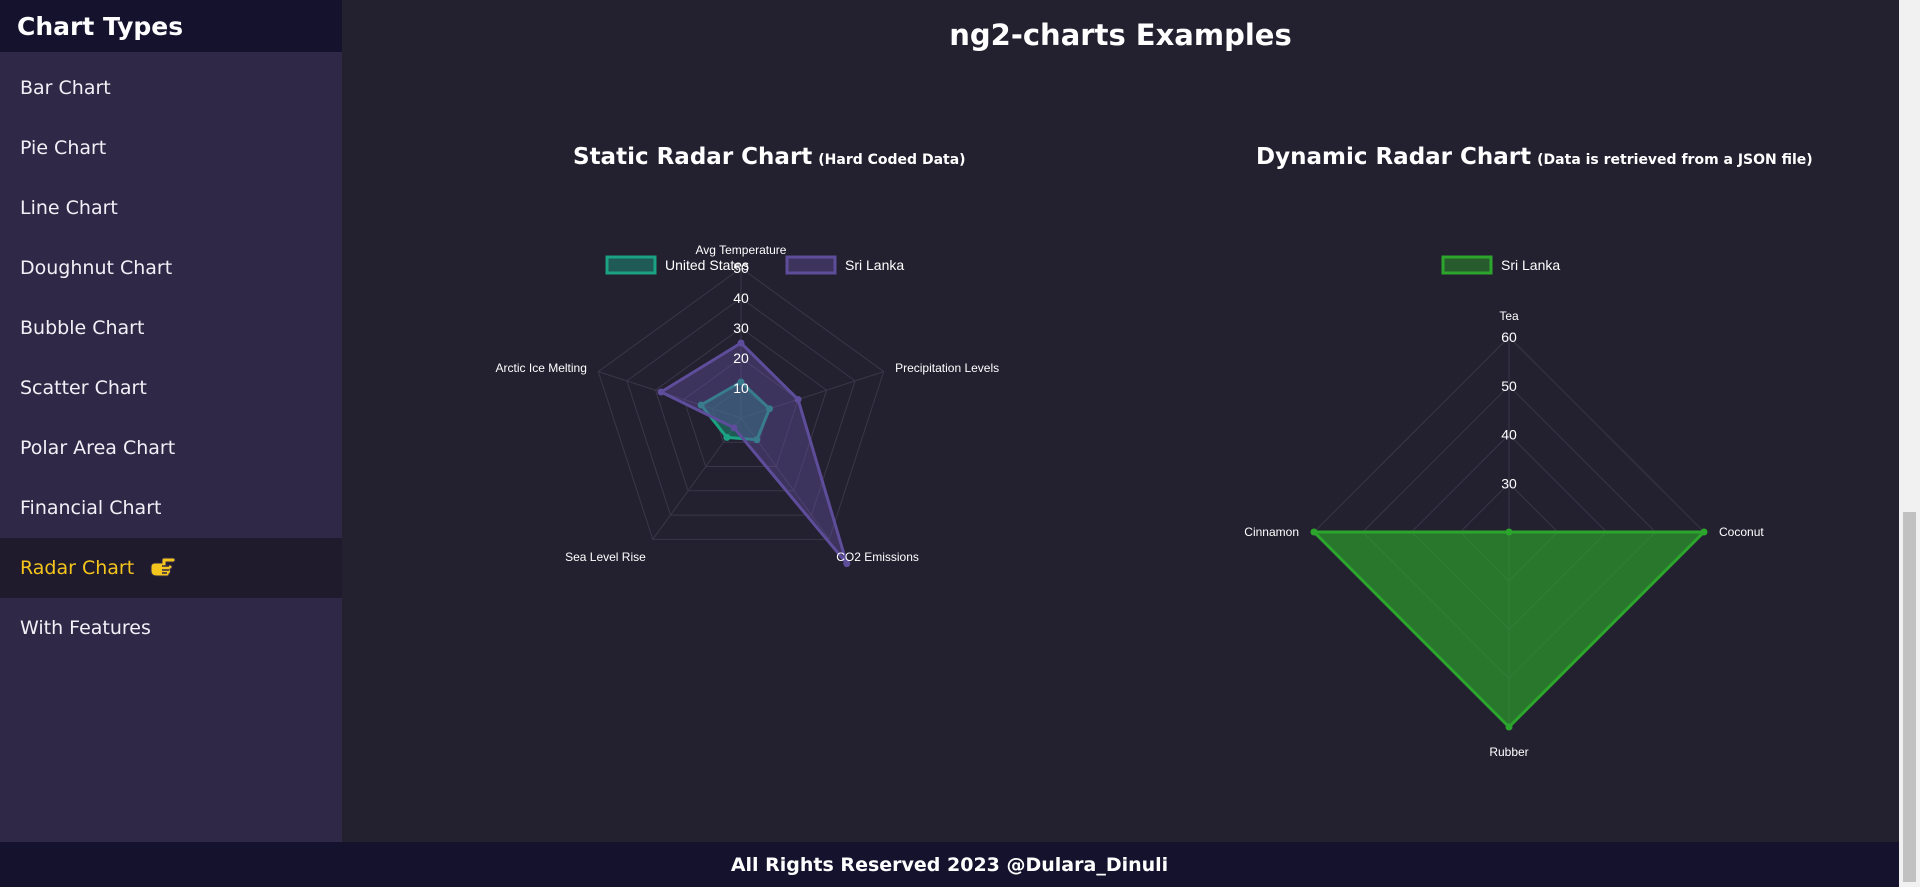  What do you see at coordinates (1909, 443) in the screenshot?
I see `scrollbar-track` at bounding box center [1909, 443].